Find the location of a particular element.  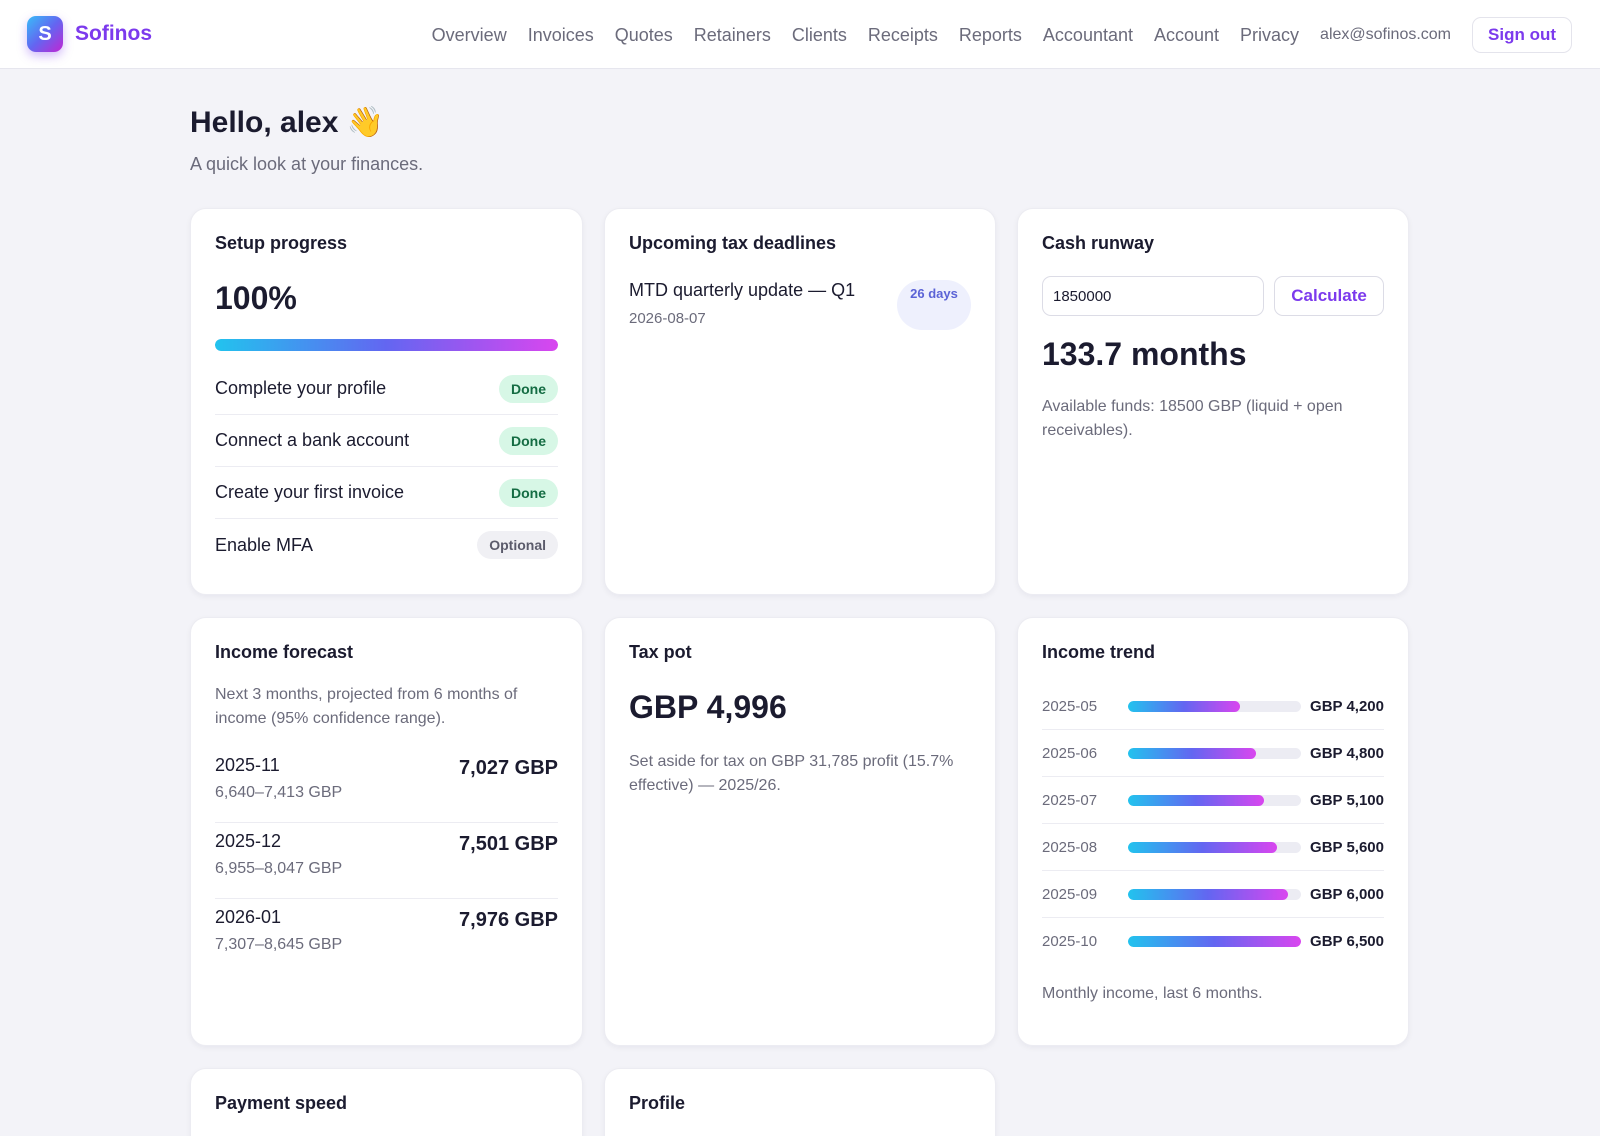

nav-link-receipts: Receipts is located at coordinates (902, 34).